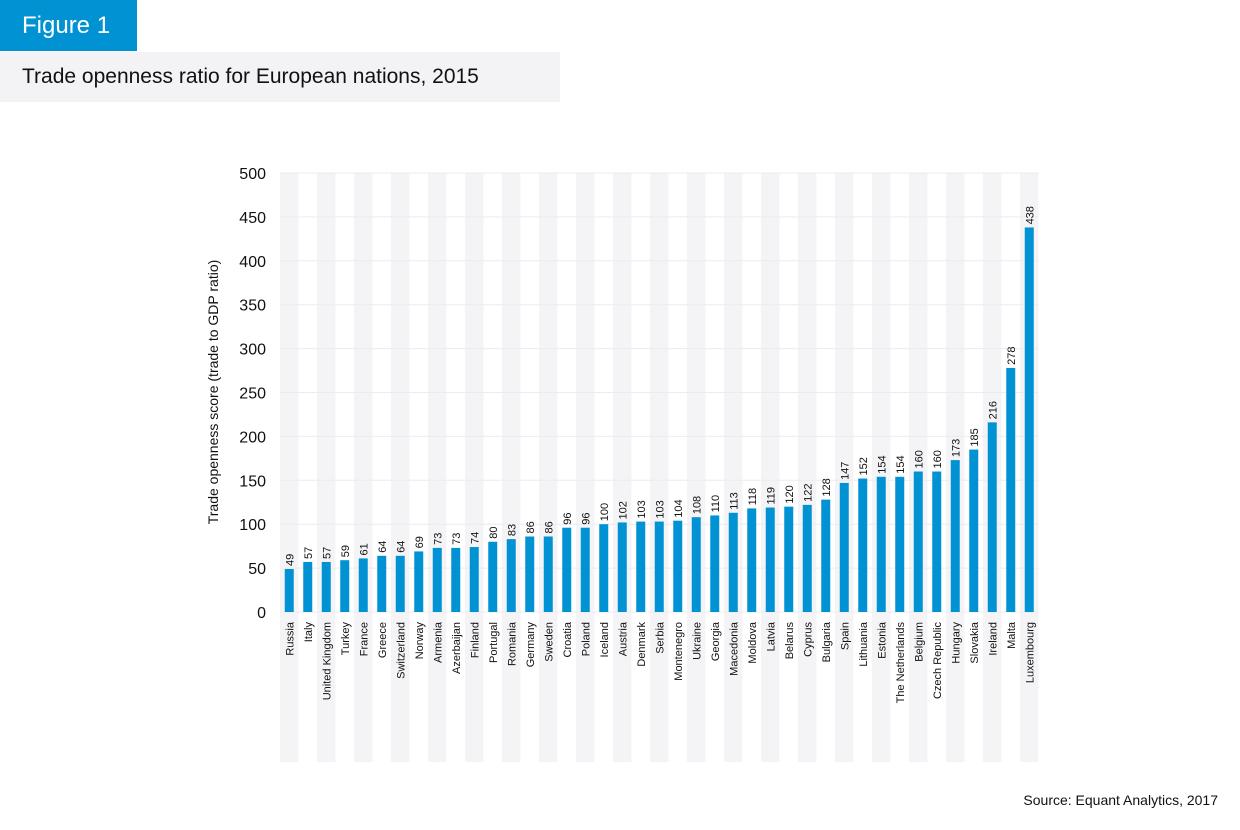 This screenshot has width=1240, height=830. I want to click on data-label: 128, so click(827, 487).